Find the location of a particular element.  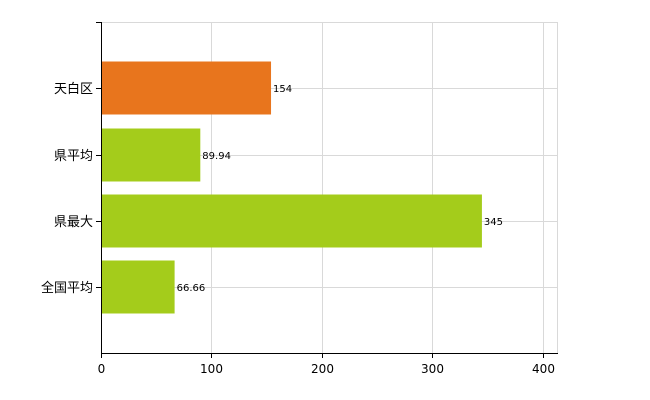

data-label-2: 345 is located at coordinates (493, 222).